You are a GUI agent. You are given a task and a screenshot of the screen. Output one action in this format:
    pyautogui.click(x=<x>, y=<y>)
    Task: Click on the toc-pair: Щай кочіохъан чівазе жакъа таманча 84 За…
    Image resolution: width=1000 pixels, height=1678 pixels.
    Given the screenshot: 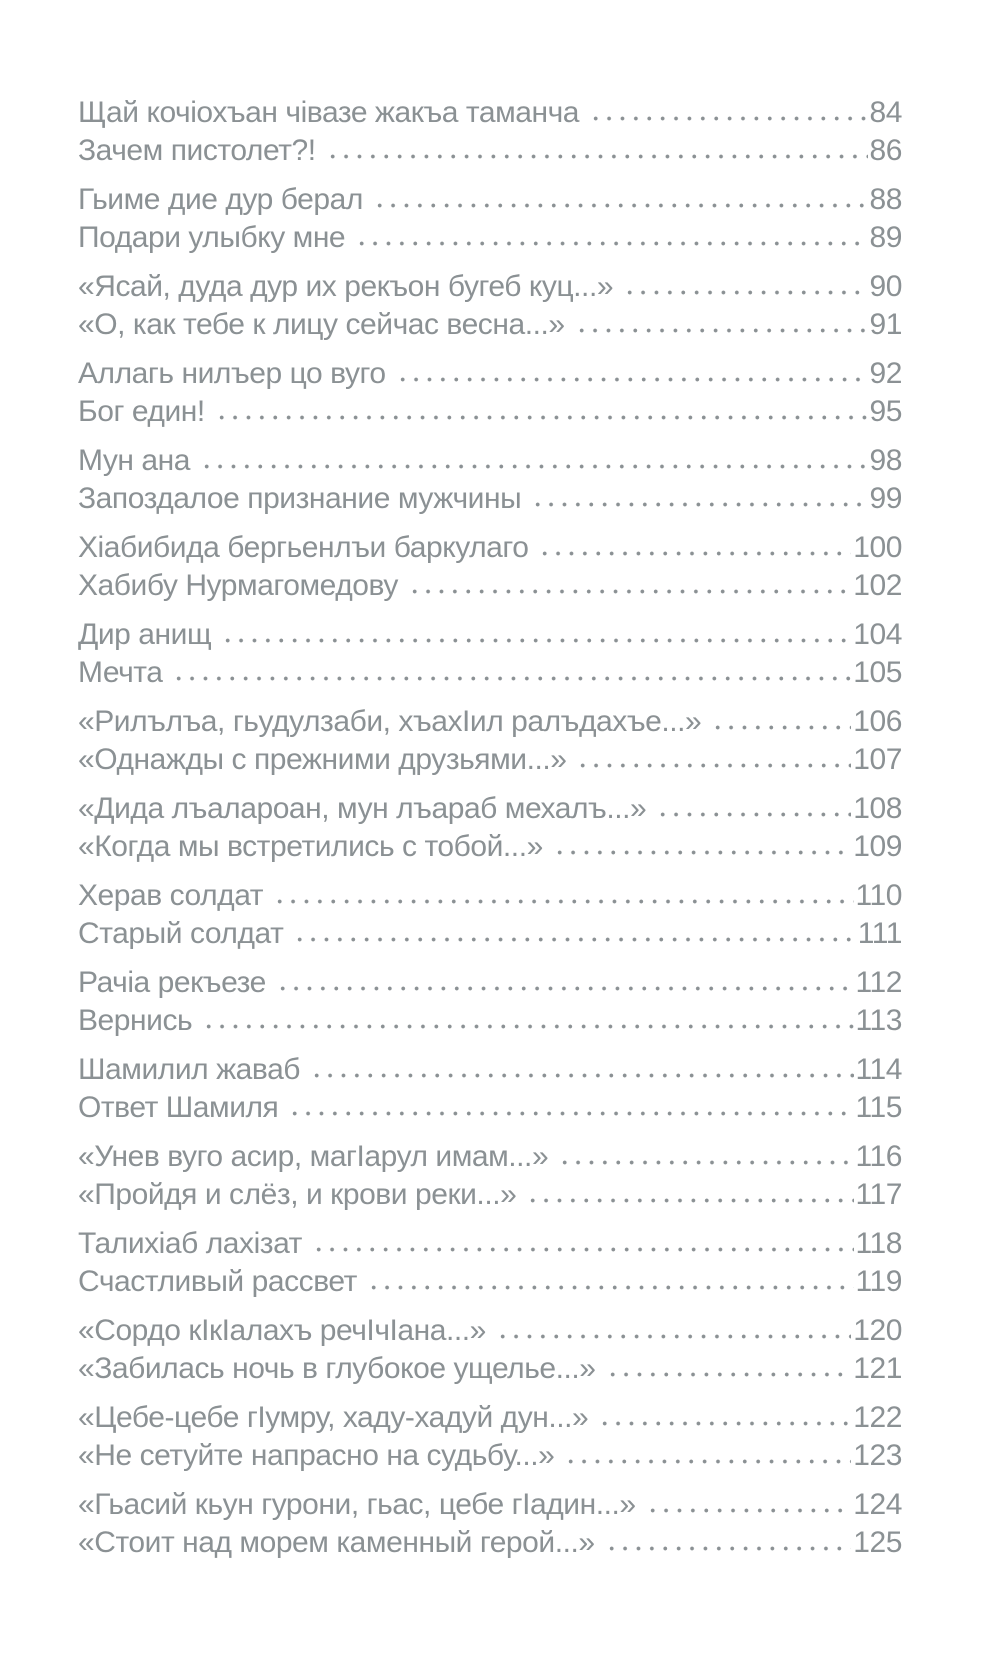 What is the action you would take?
    pyautogui.click(x=490, y=132)
    